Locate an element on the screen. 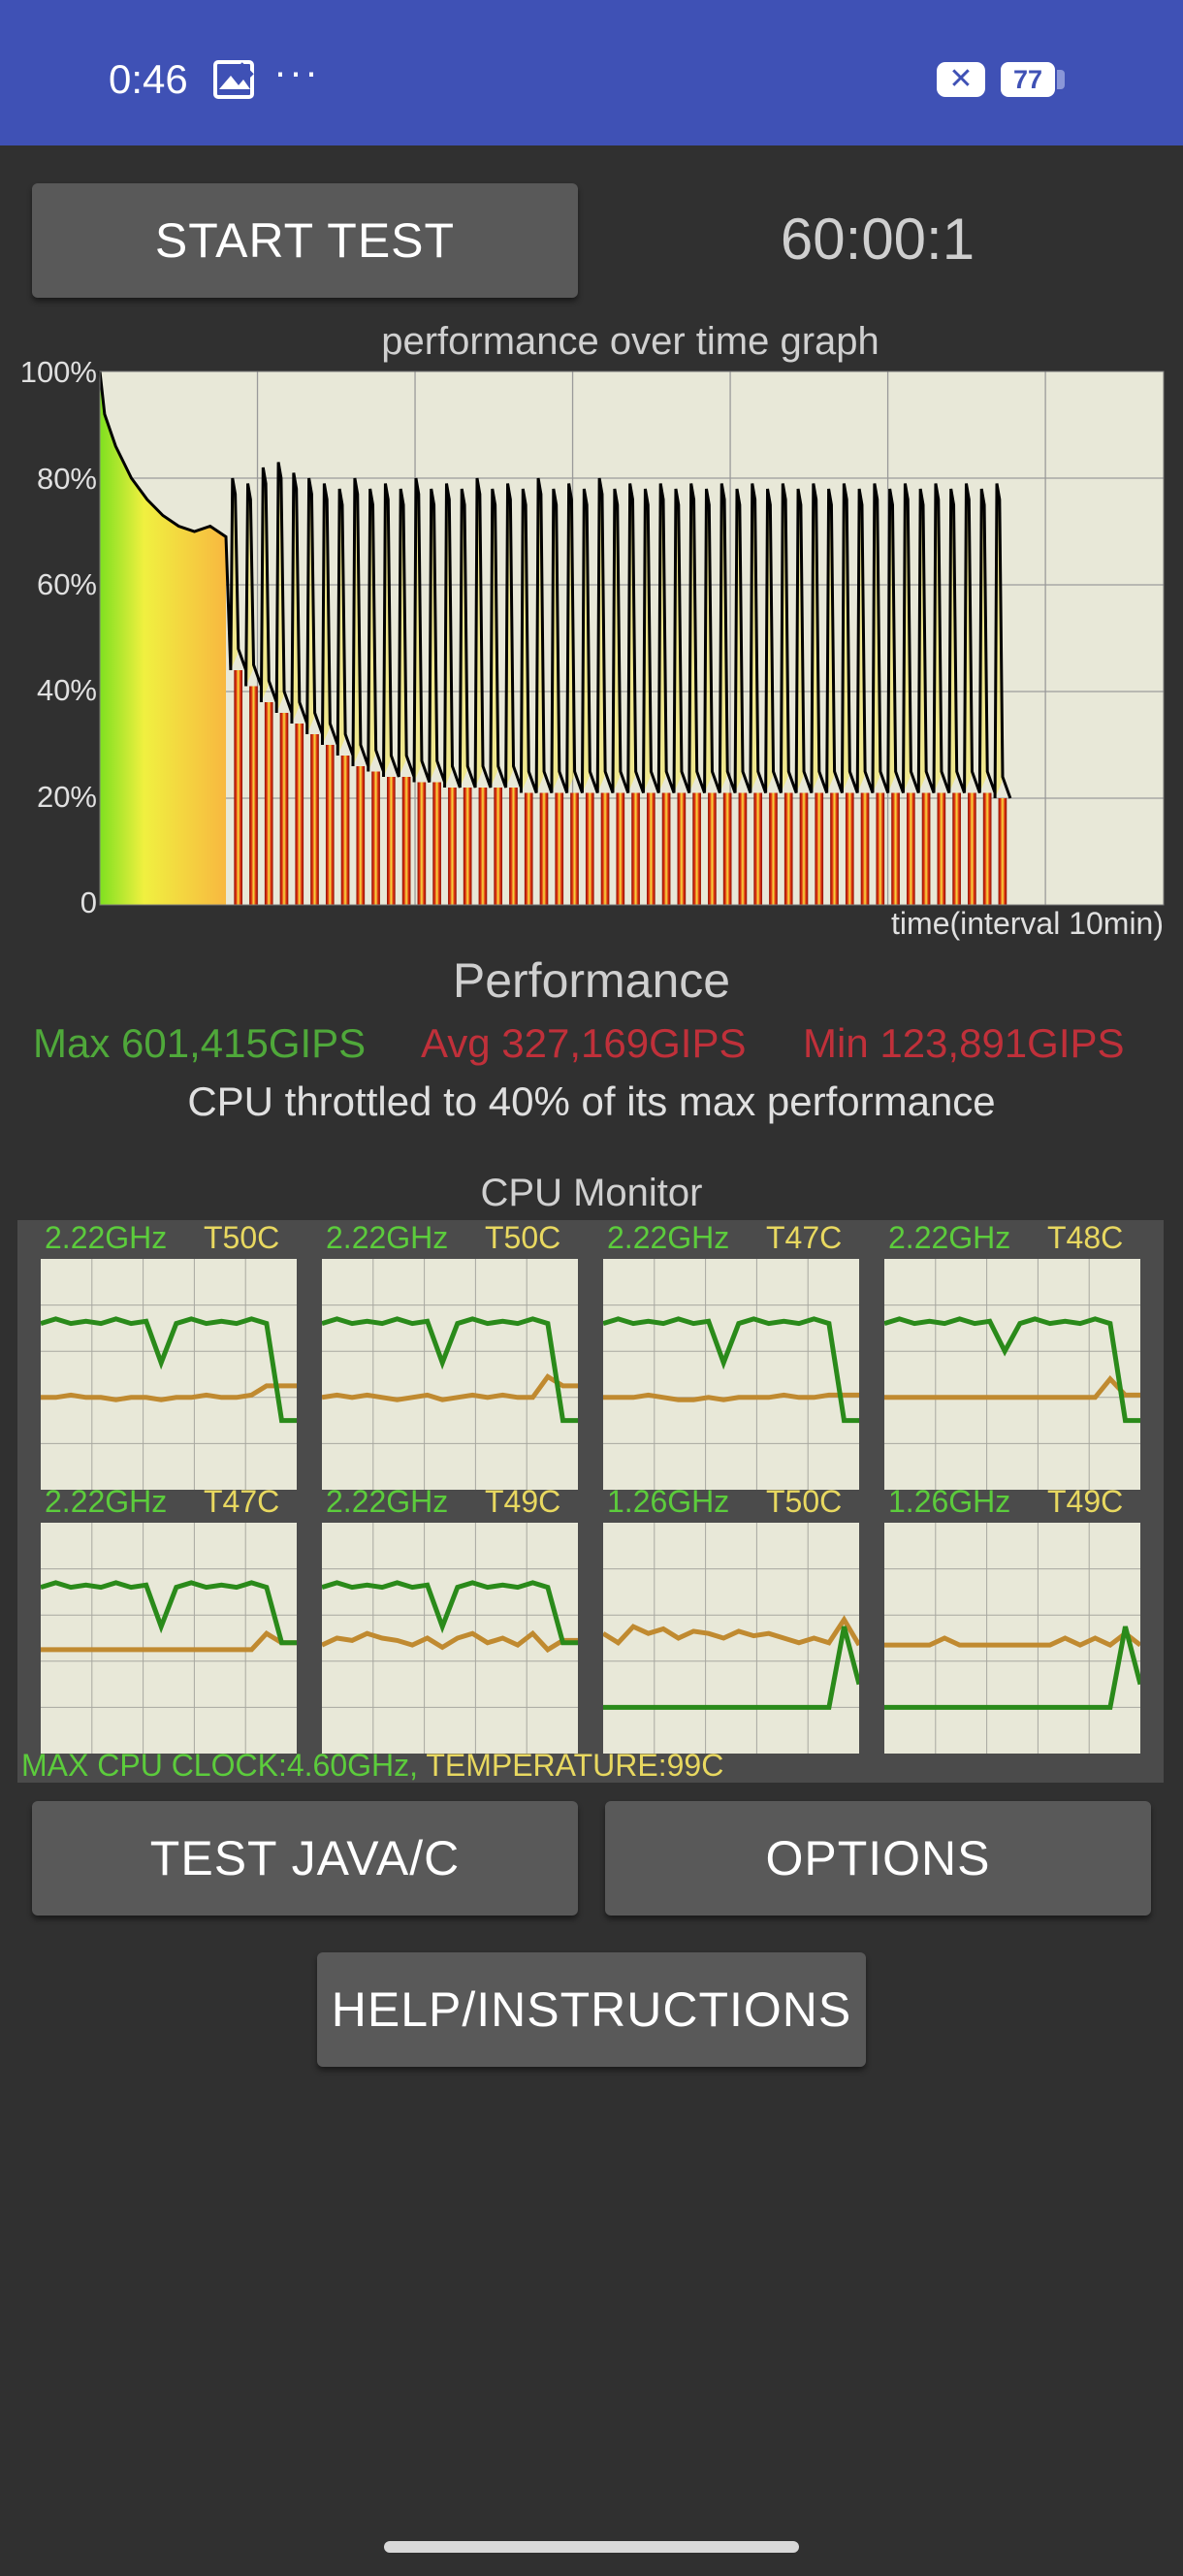 The image size is (1183, 2576). avg-gips: Avg 327,169GIPS is located at coordinates (584, 1043).